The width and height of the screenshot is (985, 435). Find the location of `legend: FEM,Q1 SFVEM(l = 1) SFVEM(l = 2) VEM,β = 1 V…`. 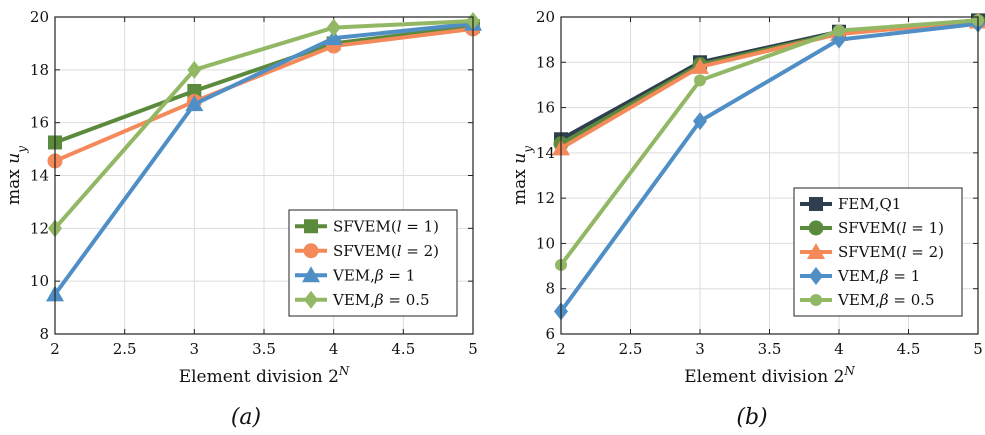

legend: FEM,Q1 SFVEM(l = 1) SFVEM(l = 2) VEM,β = 1 V… is located at coordinates (878, 252).